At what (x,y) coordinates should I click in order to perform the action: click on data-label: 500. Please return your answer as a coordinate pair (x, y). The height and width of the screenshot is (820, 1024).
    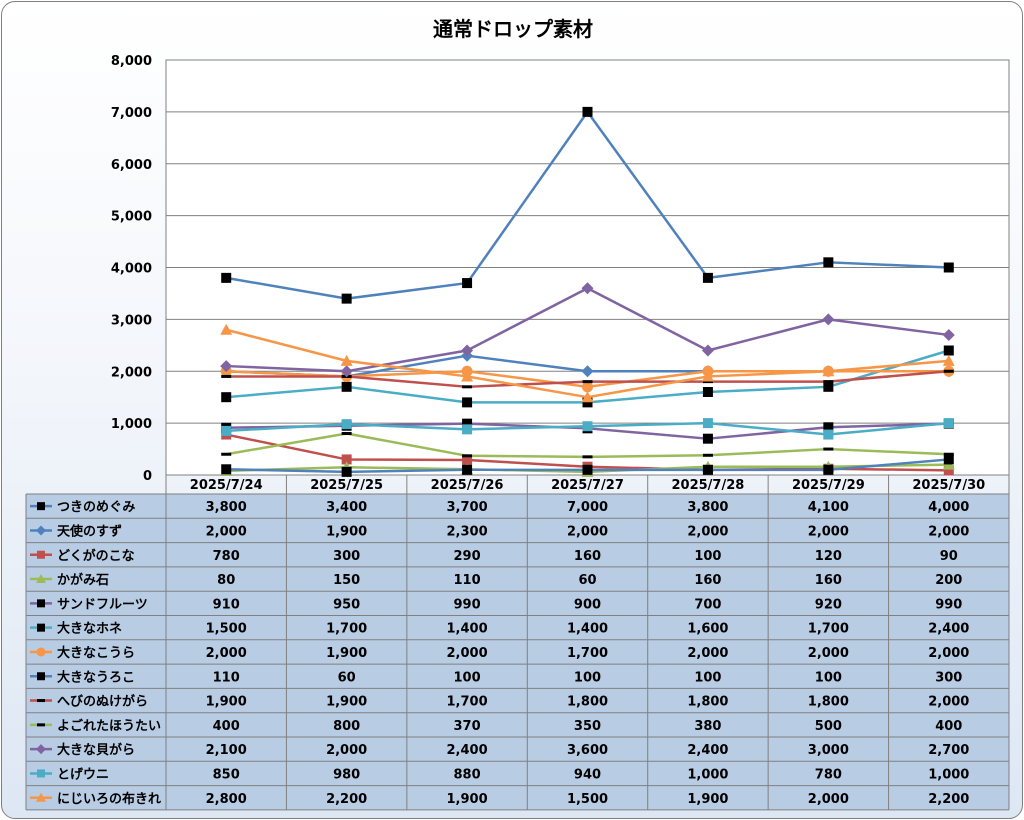
    Looking at the image, I should click on (828, 726).